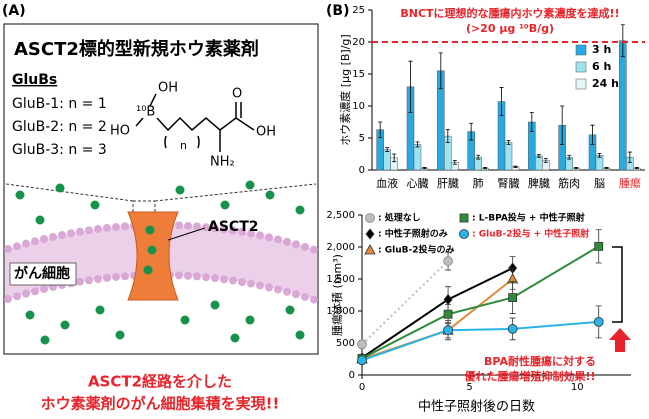  Describe the element at coordinates (399, 218) in the screenshot. I see `legend-label: : 処理なし` at that location.